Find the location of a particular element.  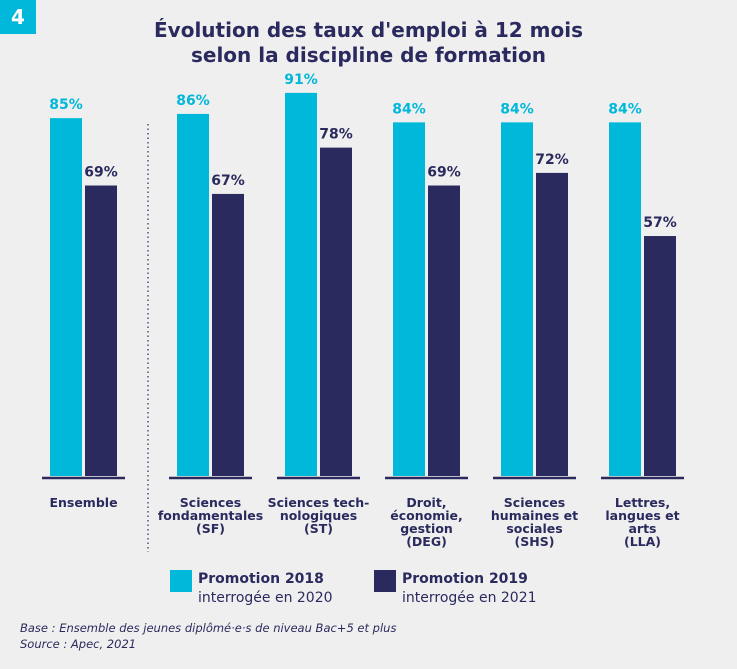

category-label: nologiques is located at coordinates (318, 515).